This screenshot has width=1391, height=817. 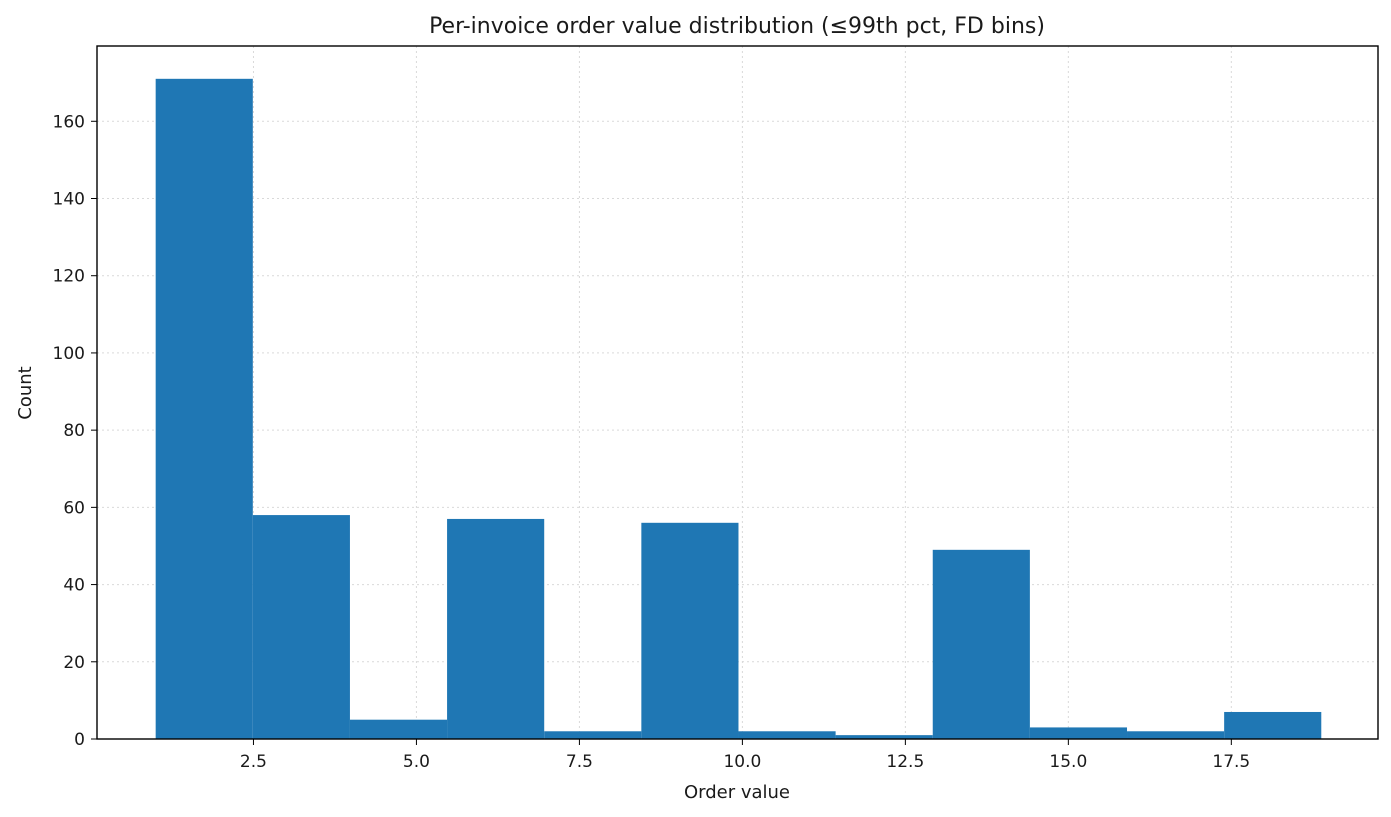 I want to click on x-axis-label: Order value, so click(x=737, y=792).